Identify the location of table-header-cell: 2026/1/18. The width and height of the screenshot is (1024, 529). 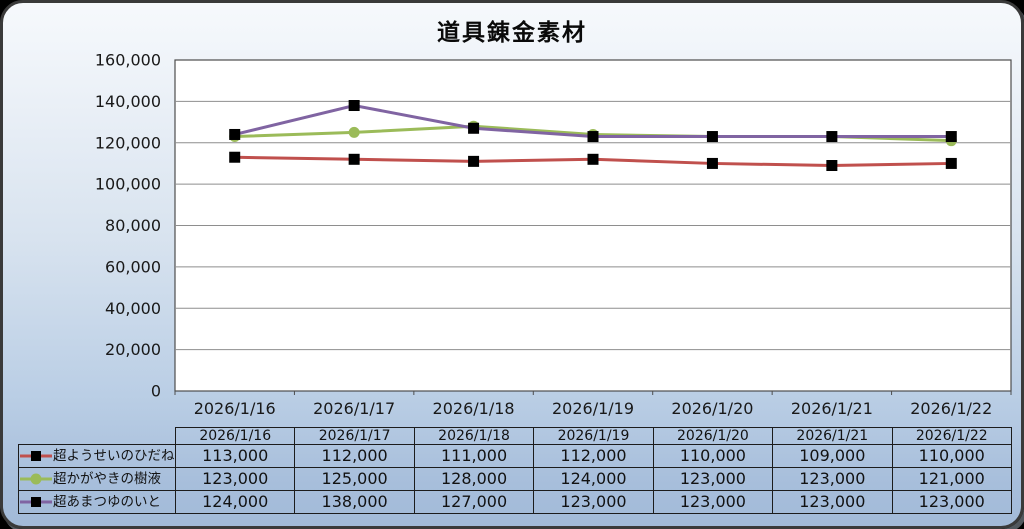
(474, 436).